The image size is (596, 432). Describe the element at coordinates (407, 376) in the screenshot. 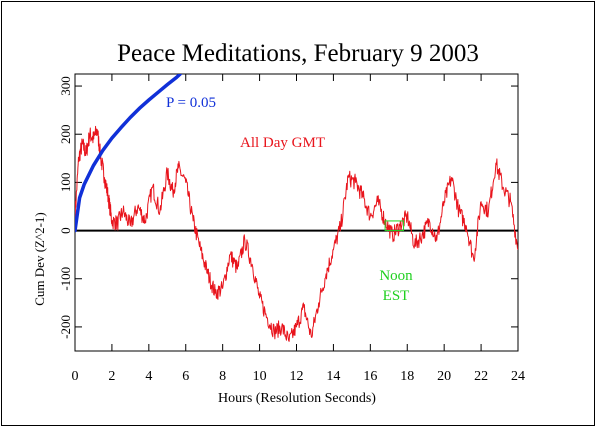

I see `x-tick-label: 18` at that location.